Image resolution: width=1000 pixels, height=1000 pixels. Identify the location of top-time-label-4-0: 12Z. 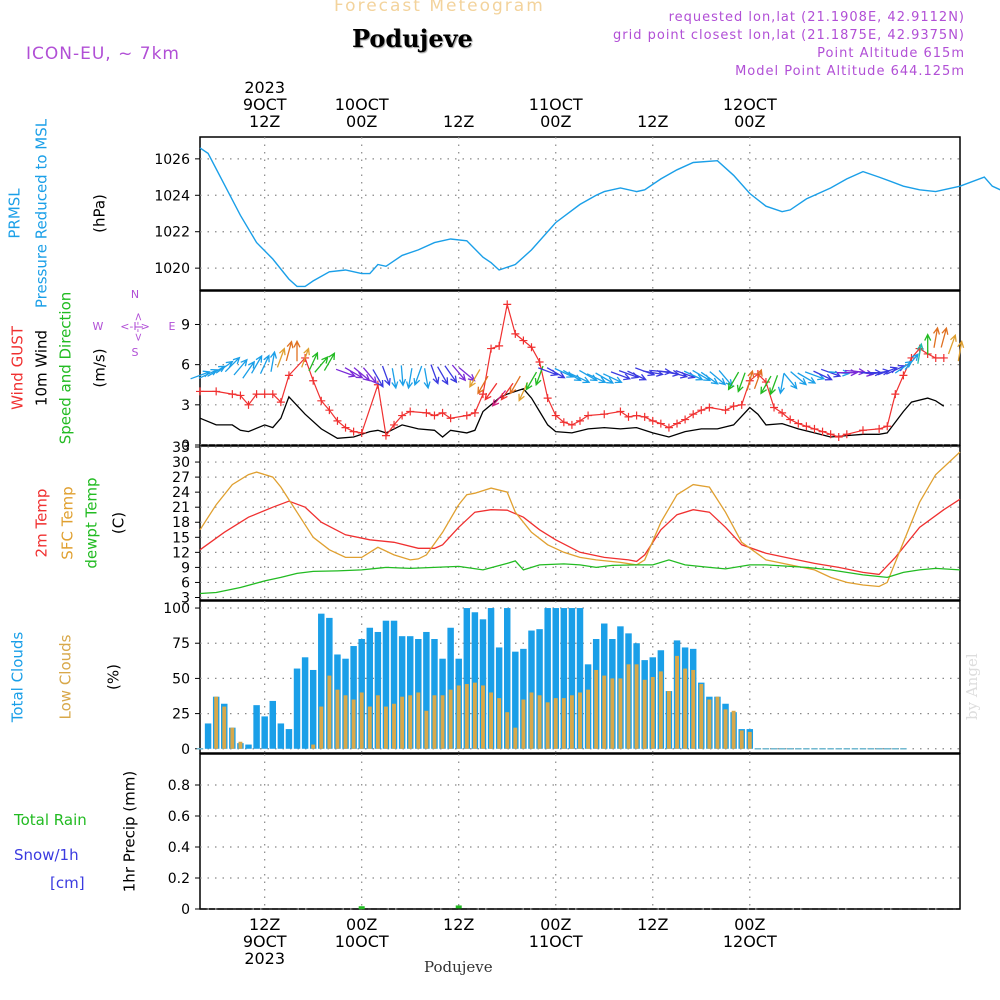
(652, 121).